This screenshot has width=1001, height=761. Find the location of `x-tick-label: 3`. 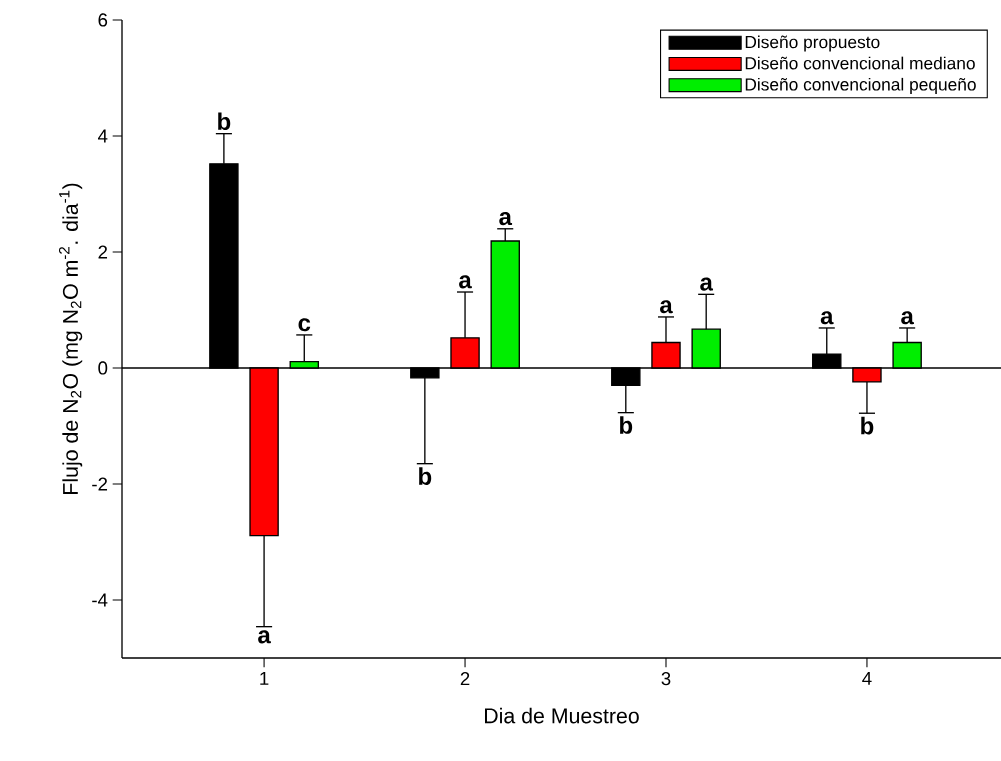

x-tick-label: 3 is located at coordinates (666, 679).